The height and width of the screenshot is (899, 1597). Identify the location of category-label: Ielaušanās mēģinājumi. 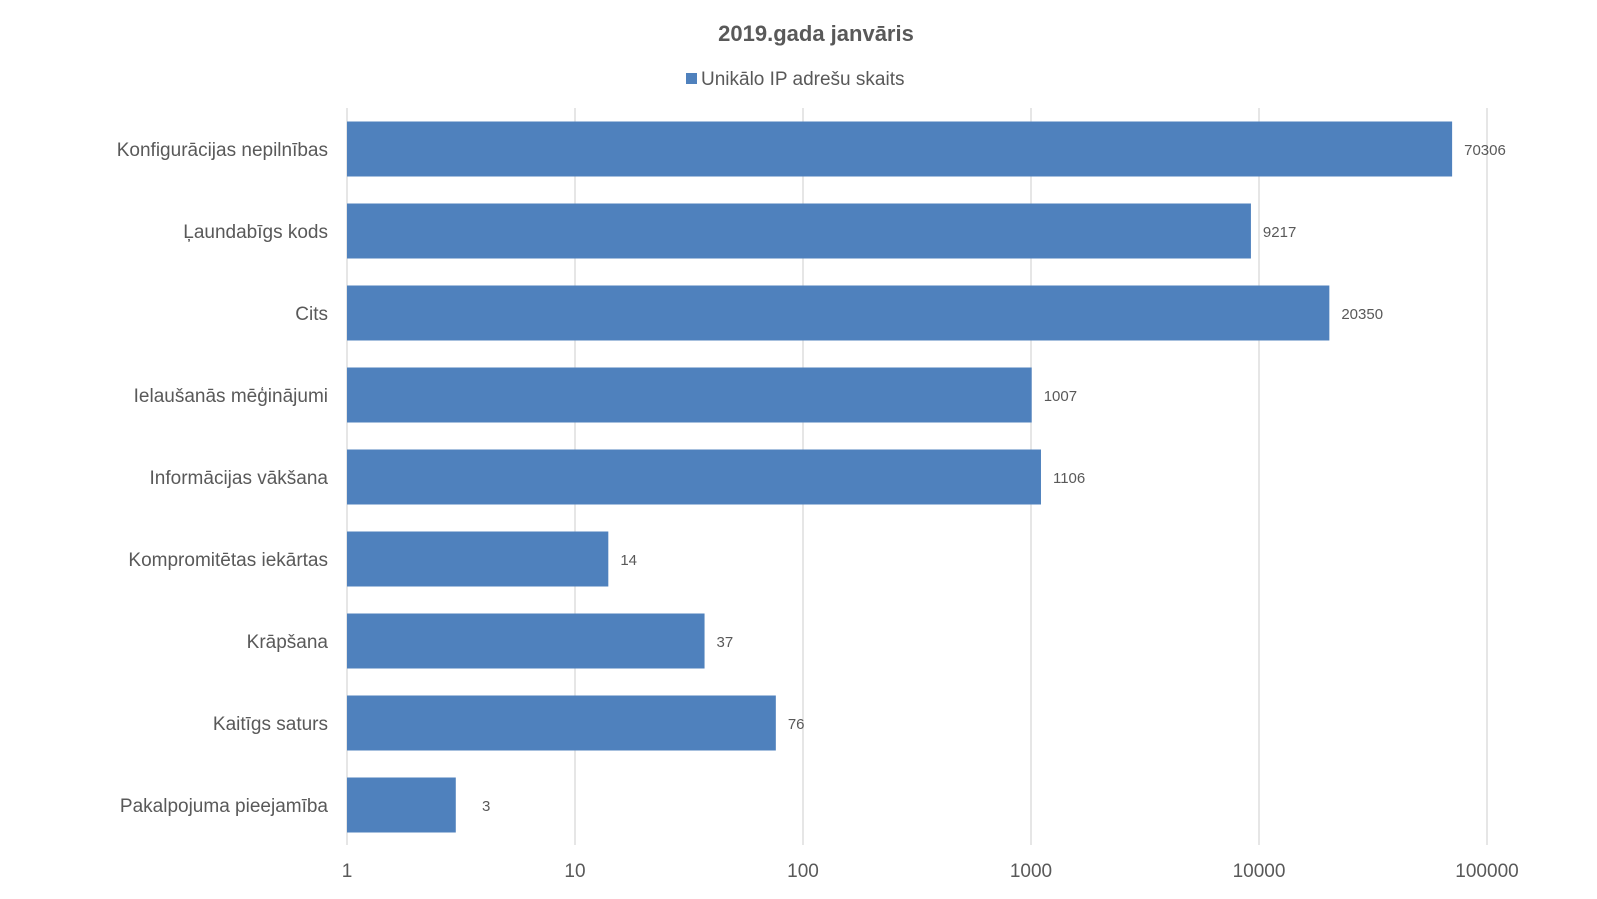
(231, 396).